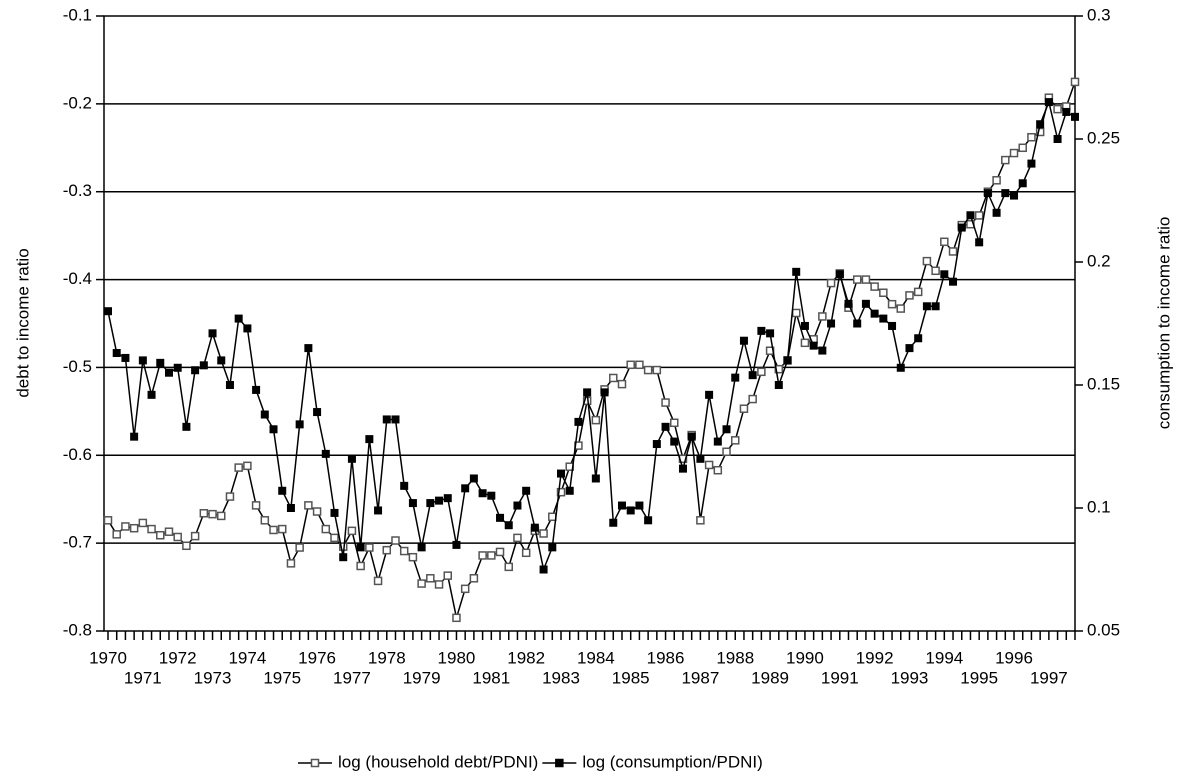 The image size is (1185, 779). I want to click on legend-marker, so click(559, 763).